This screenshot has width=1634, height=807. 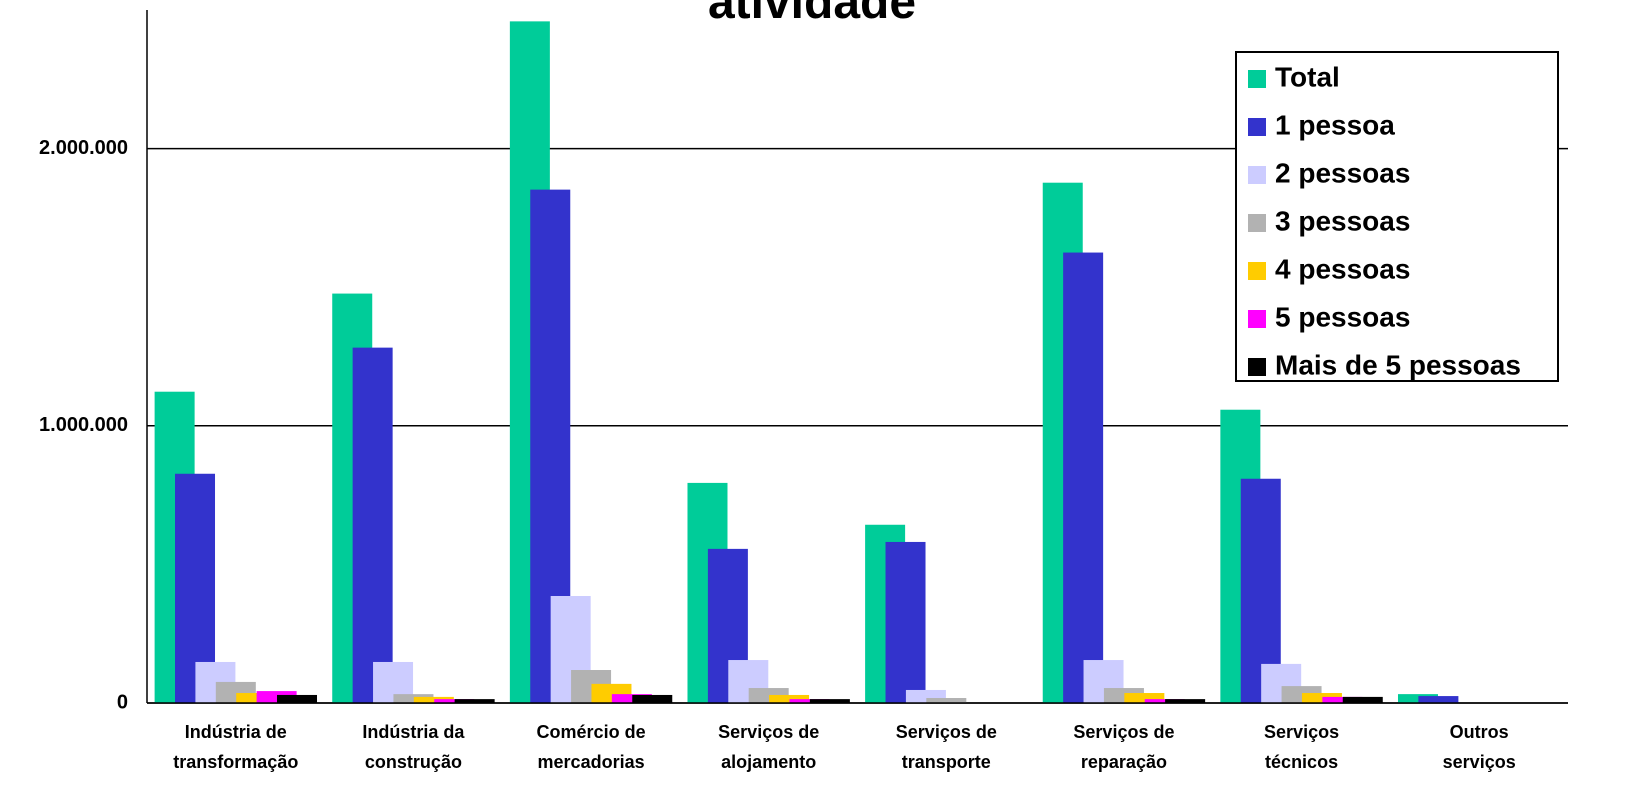 I want to click on legend-label: 4 pessoas, so click(x=1342, y=268).